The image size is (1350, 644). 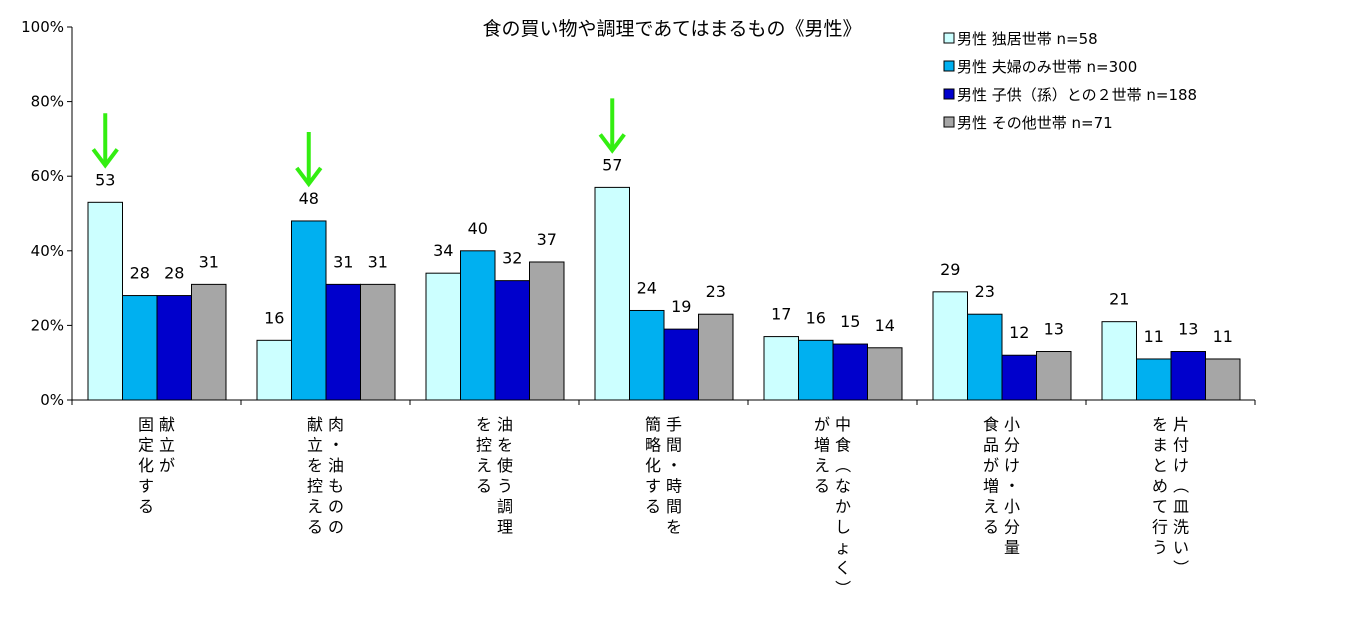 I want to click on highlight-arrows, so click(x=358, y=143).